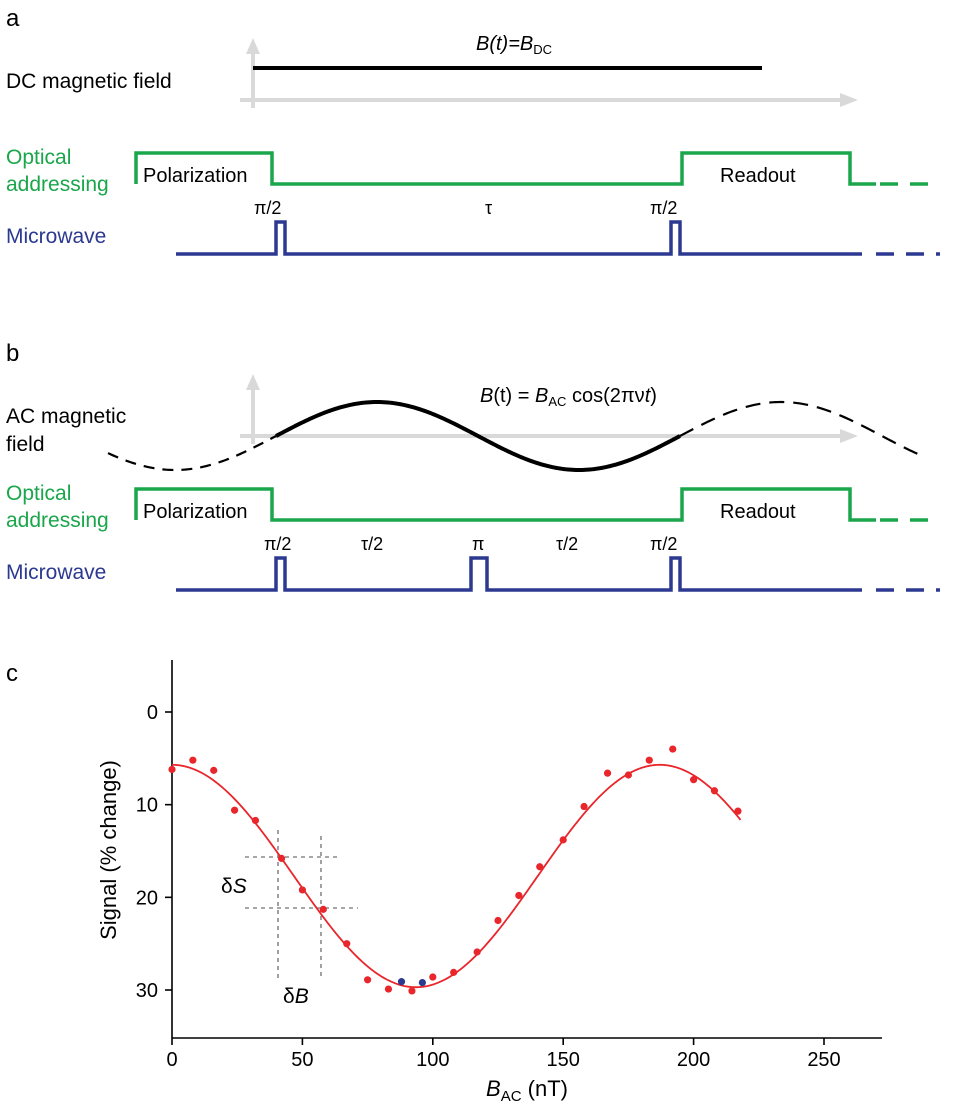 This screenshot has width=960, height=1116. I want to click on chart-fit-curve, so click(456, 876).